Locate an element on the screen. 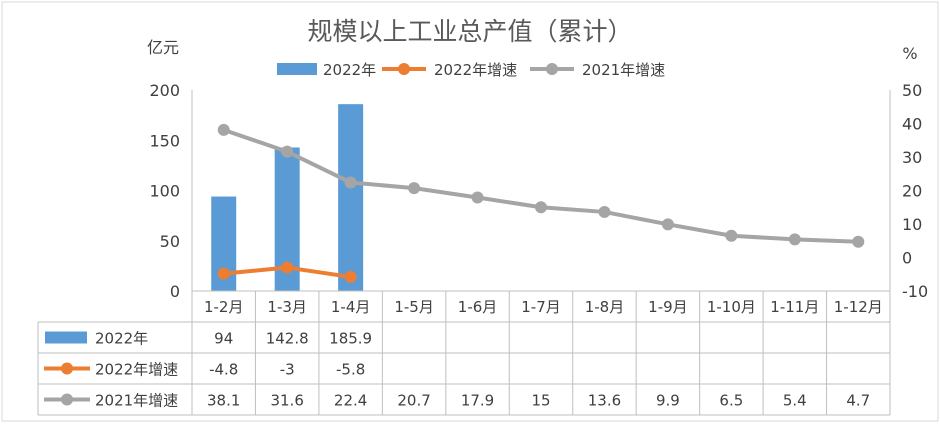 This screenshot has width=940, height=427. table-cell-2-2: 22.4 is located at coordinates (350, 401).